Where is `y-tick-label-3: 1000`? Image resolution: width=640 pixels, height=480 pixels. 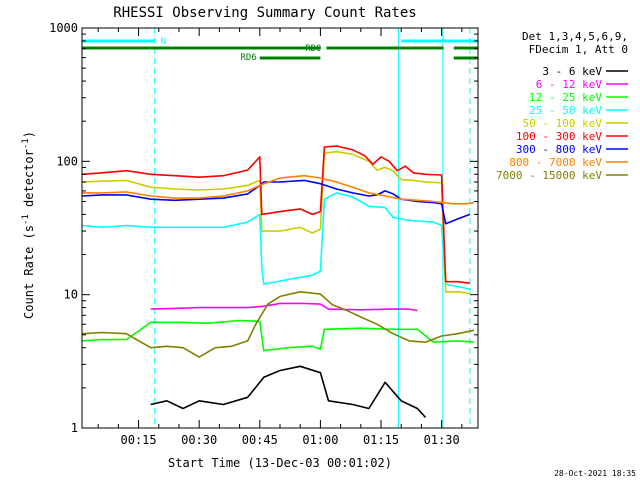
y-tick-label-3: 1000 is located at coordinates (63, 28).